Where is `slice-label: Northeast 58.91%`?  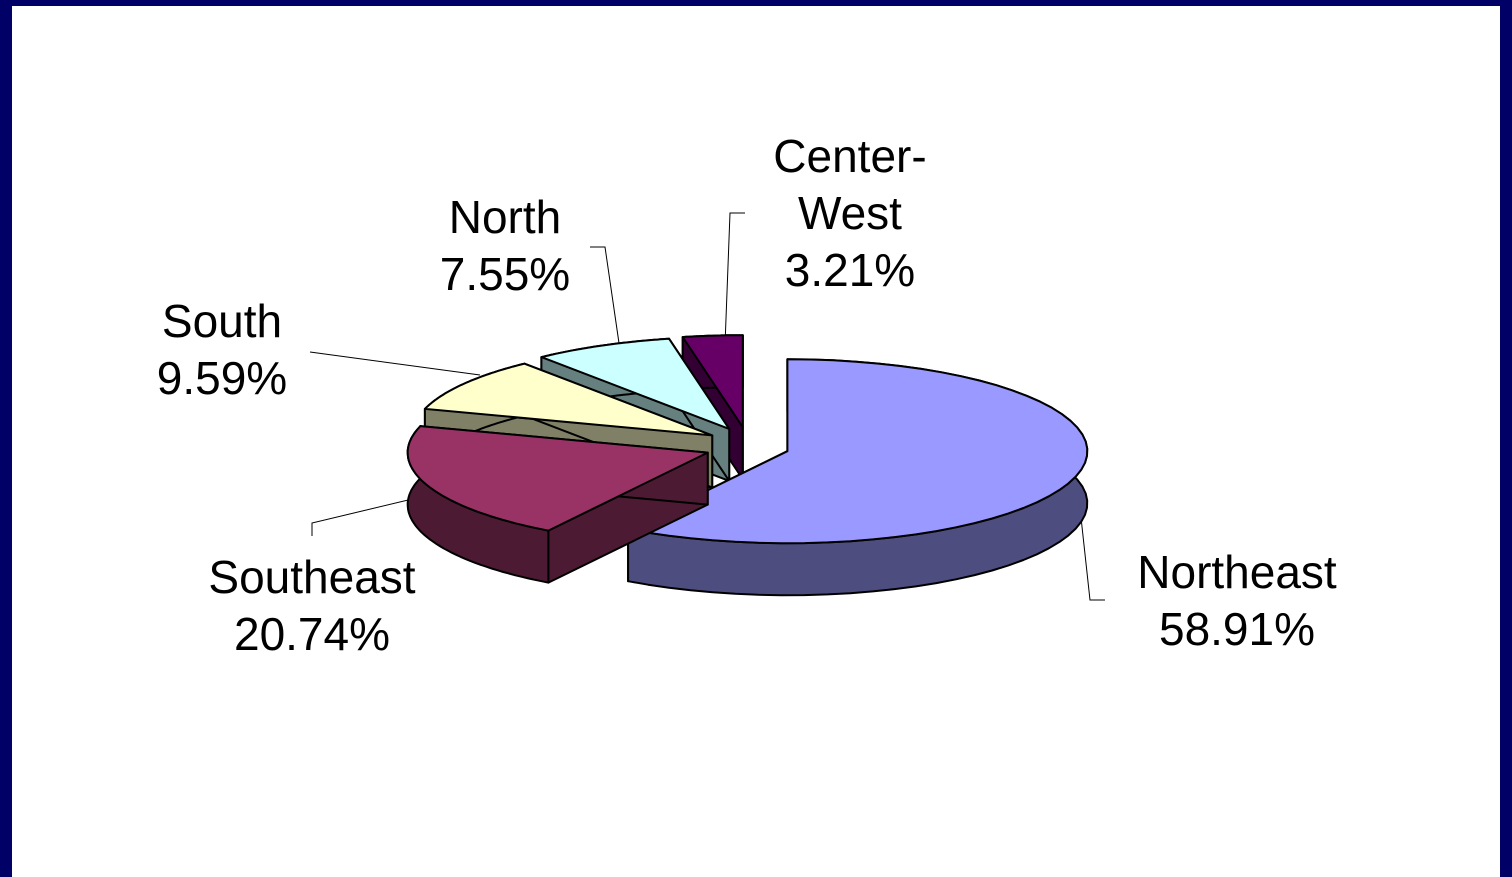 slice-label: Northeast 58.91% is located at coordinates (1237, 601).